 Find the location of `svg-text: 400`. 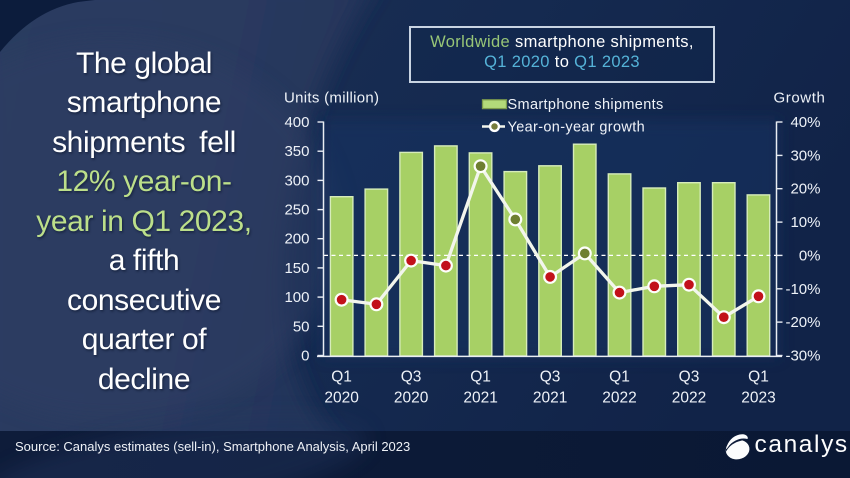

svg-text: 400 is located at coordinates (296, 122).